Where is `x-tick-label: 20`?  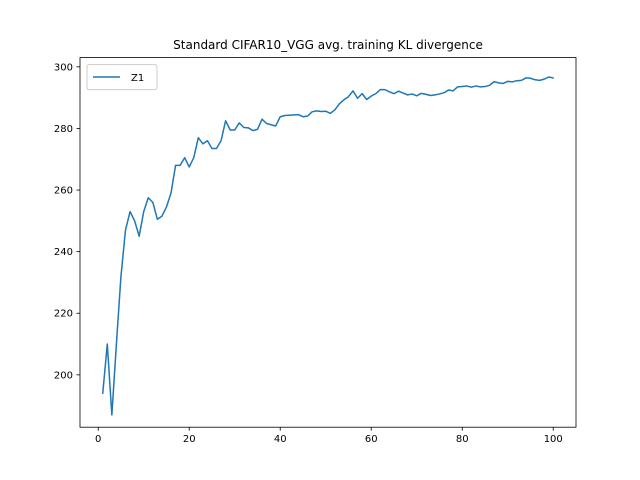
x-tick-label: 20 is located at coordinates (189, 439).